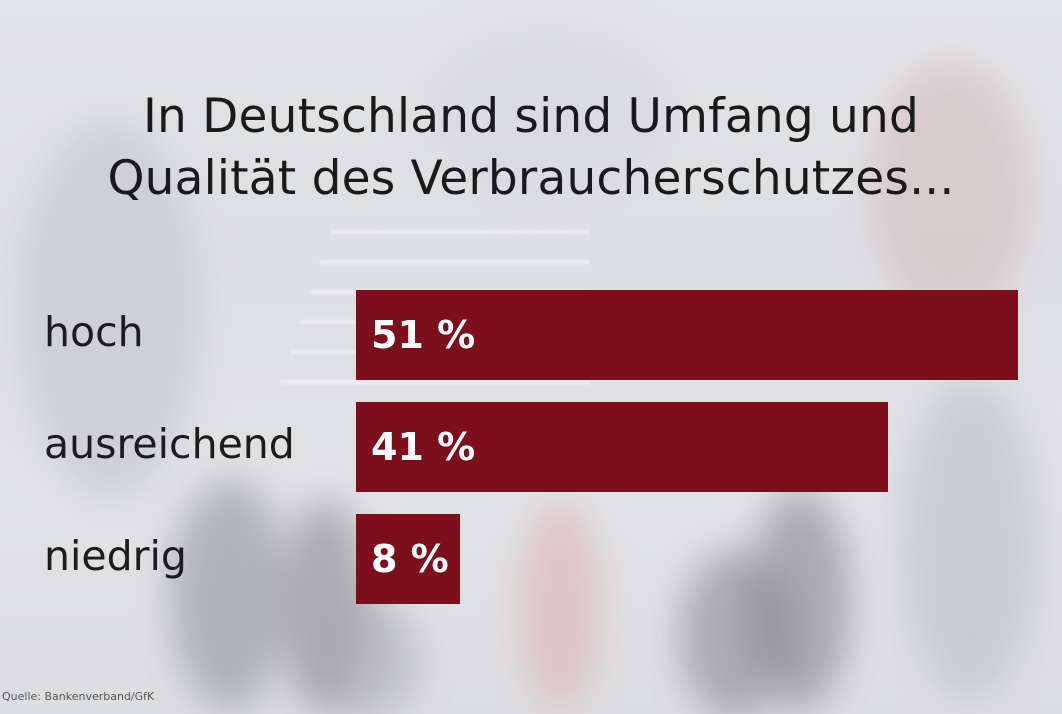 This screenshot has width=1062, height=714. Describe the element at coordinates (115, 556) in the screenshot. I see `category-label-niedrig: niedrig` at that location.